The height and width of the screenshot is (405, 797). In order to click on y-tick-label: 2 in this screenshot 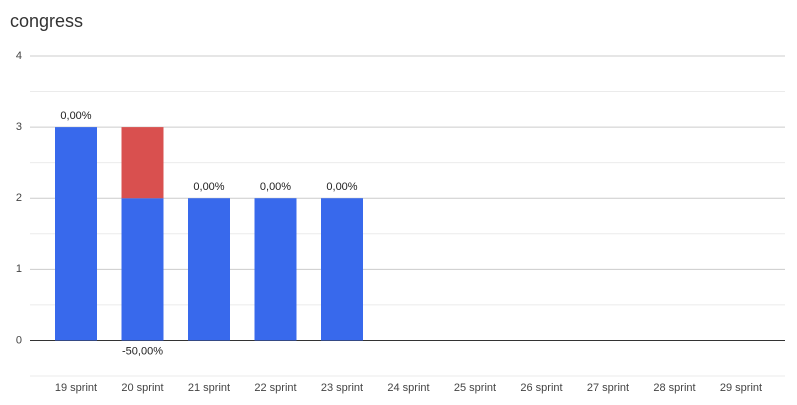, I will do `click(19, 198)`.